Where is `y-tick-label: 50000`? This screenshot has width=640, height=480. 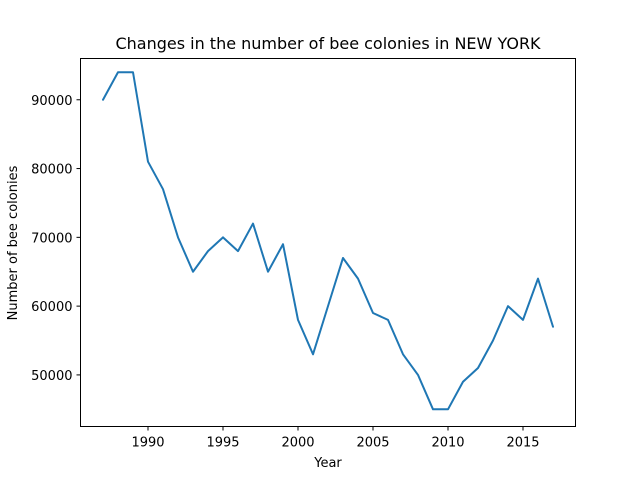 y-tick-label: 50000 is located at coordinates (51, 376).